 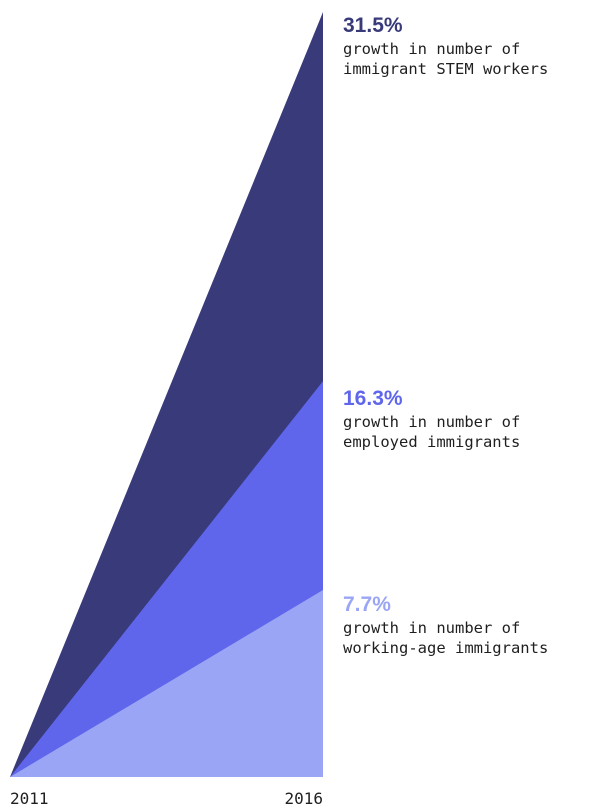 What do you see at coordinates (29, 798) in the screenshot?
I see `x-tick-start: 2011` at bounding box center [29, 798].